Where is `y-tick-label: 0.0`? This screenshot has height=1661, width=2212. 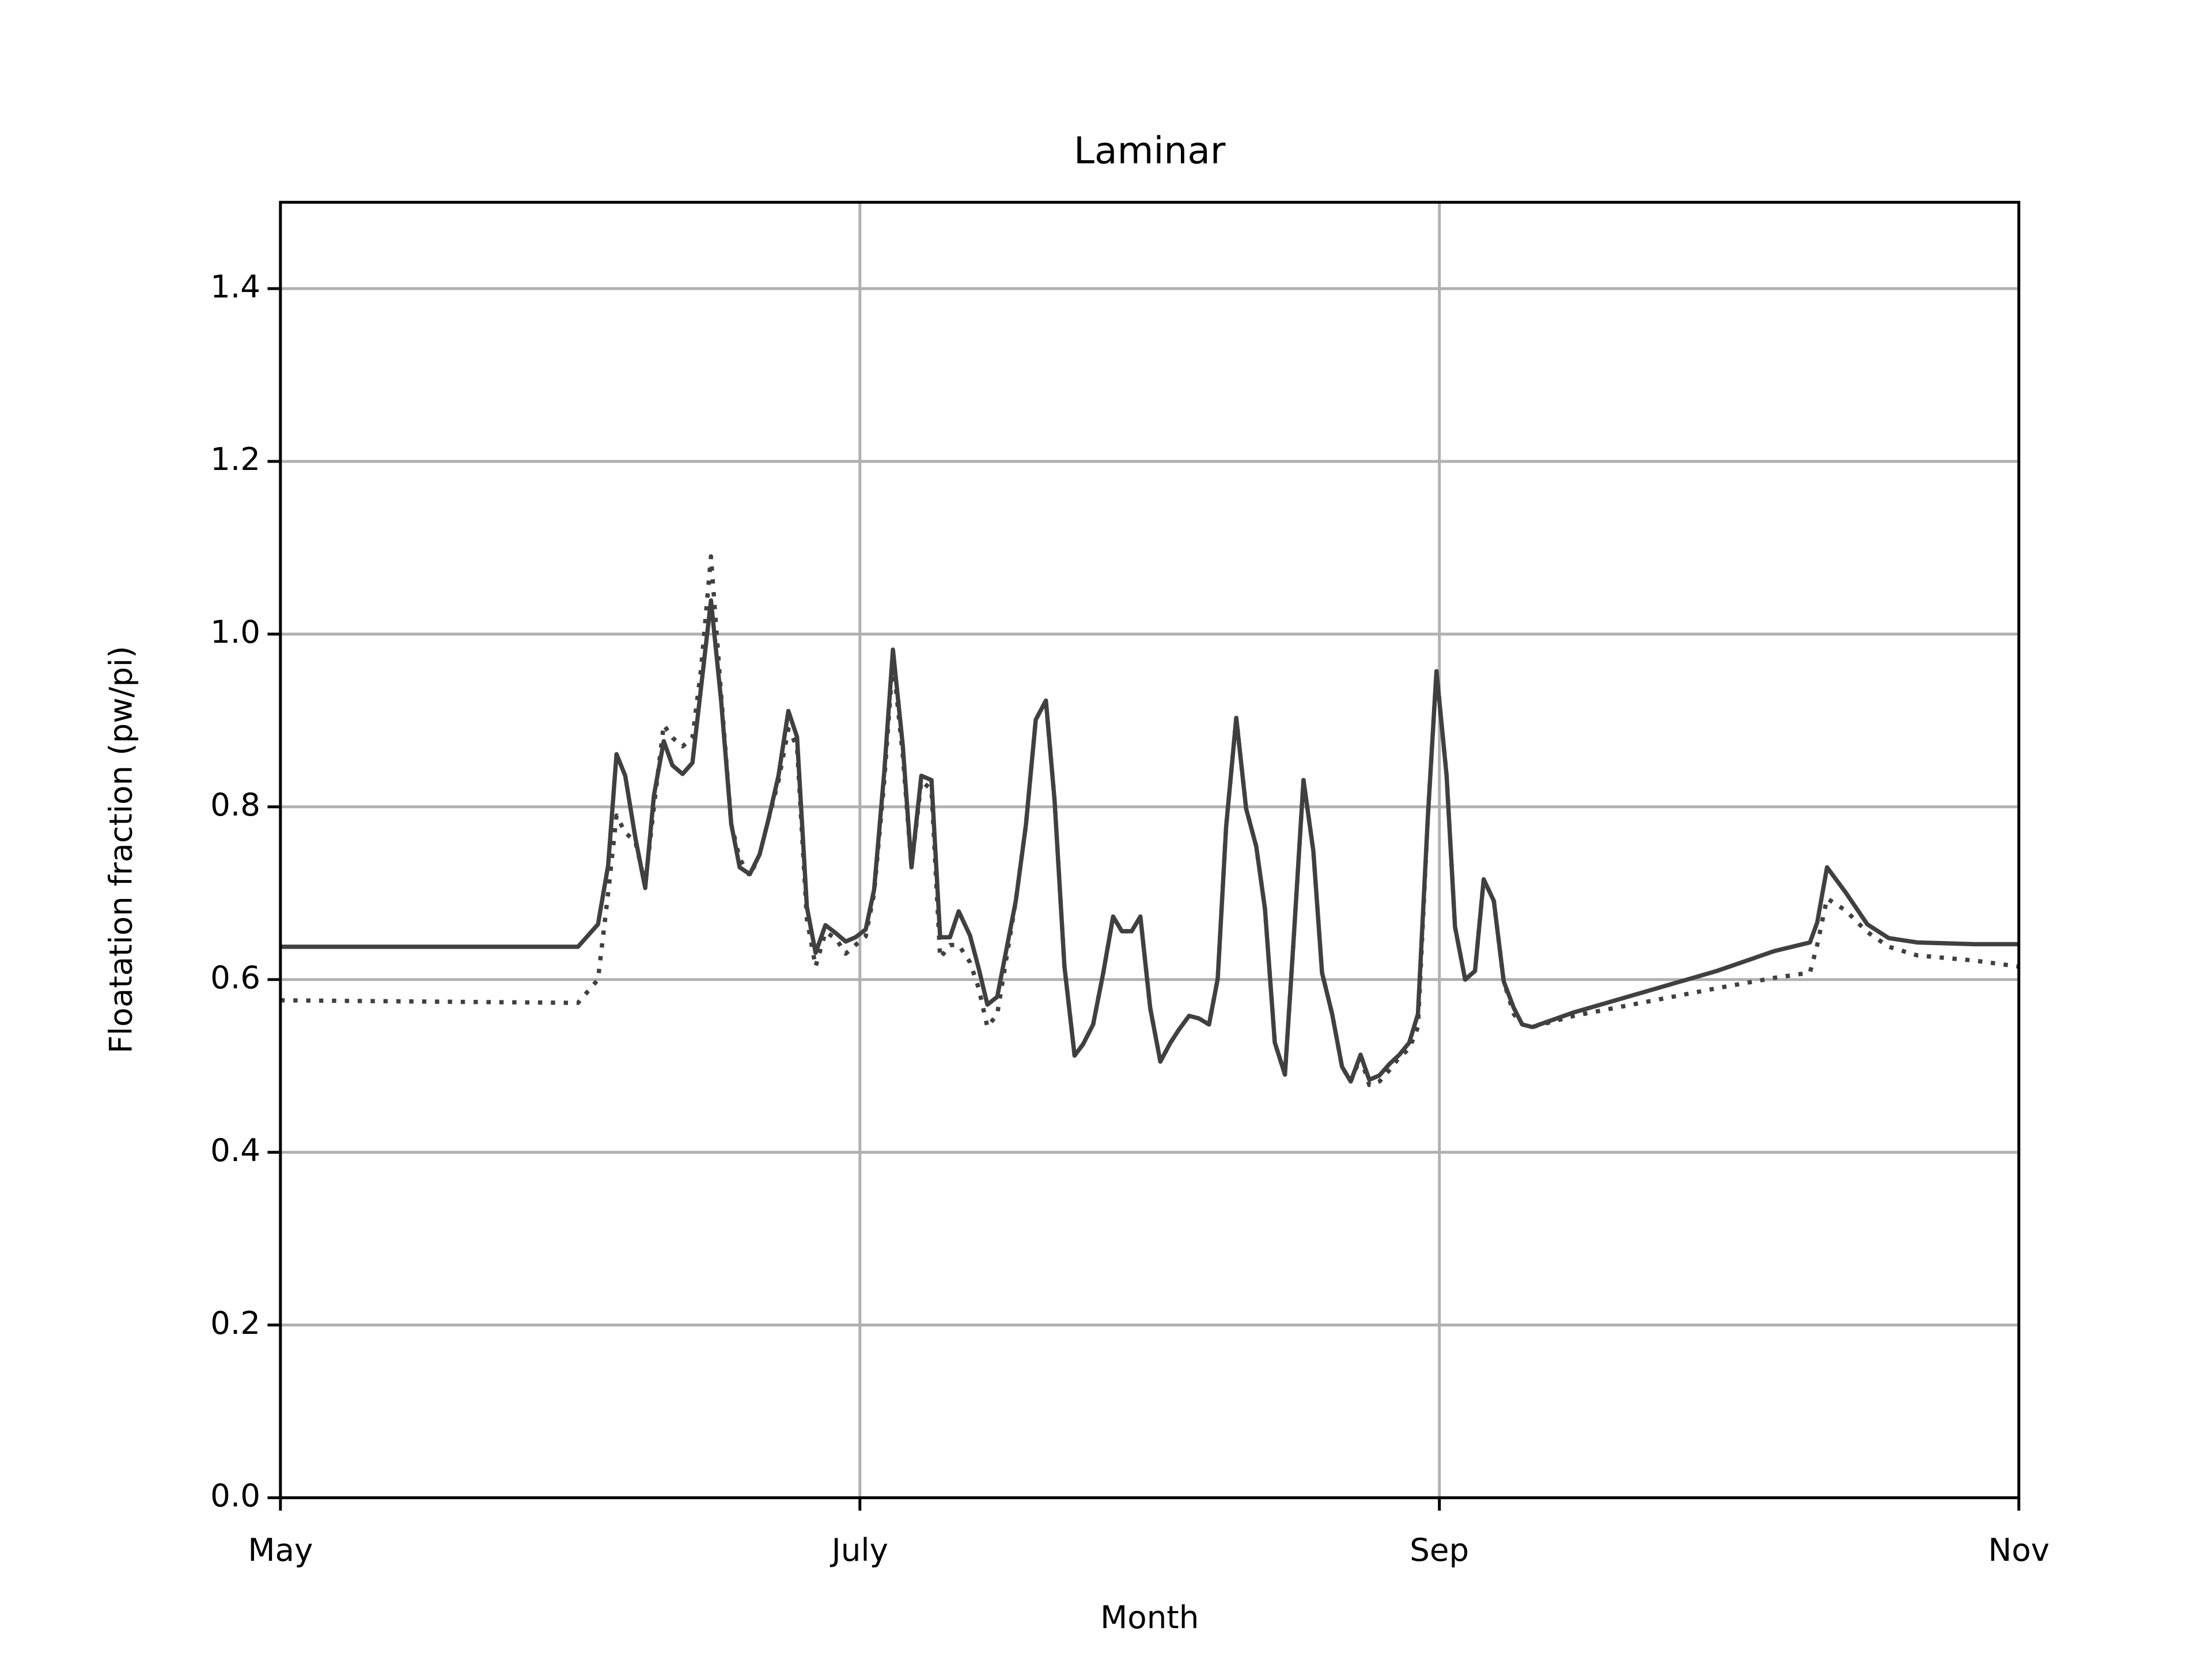
y-tick-label: 0.0 is located at coordinates (235, 1495).